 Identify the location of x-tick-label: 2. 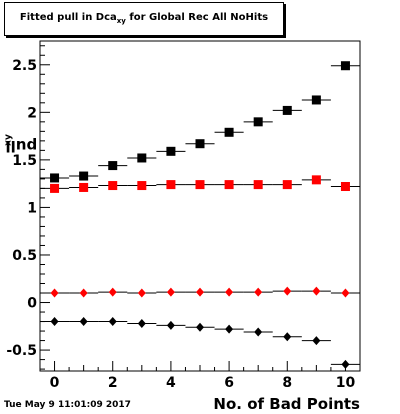
(113, 383).